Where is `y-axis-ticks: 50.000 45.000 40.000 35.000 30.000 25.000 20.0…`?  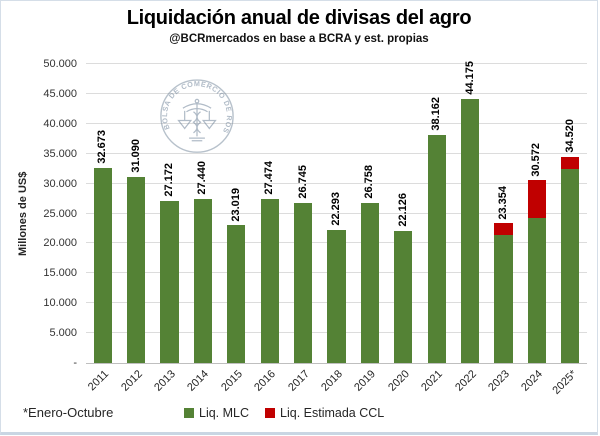 y-axis-ticks: 50.000 45.000 40.000 35.000 30.000 25.000 20.0… is located at coordinates (39, 213).